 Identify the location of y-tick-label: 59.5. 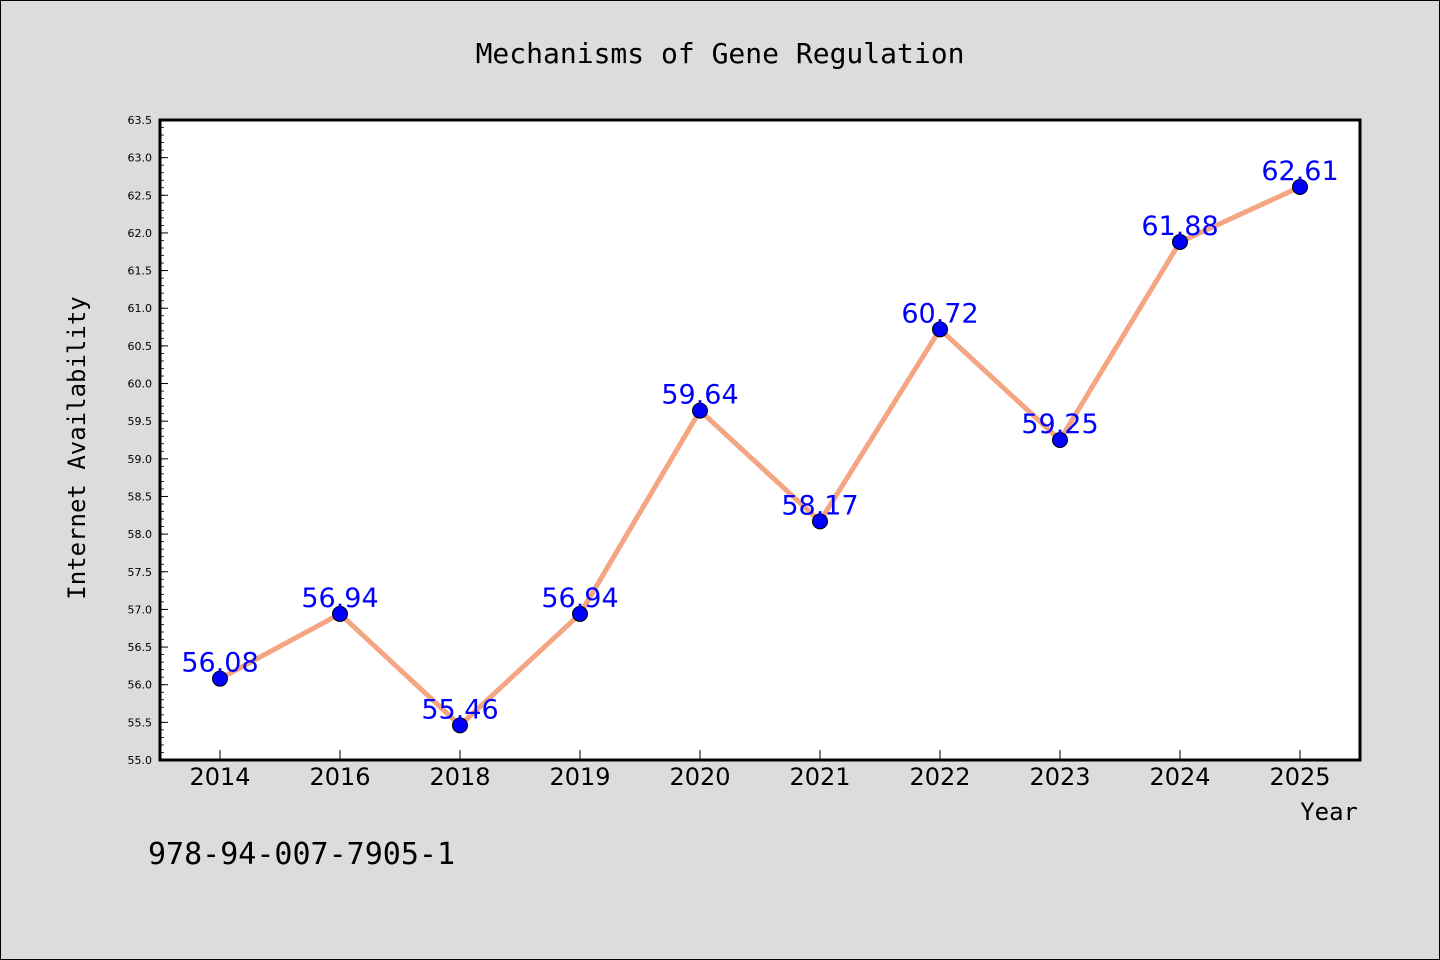
(140, 421).